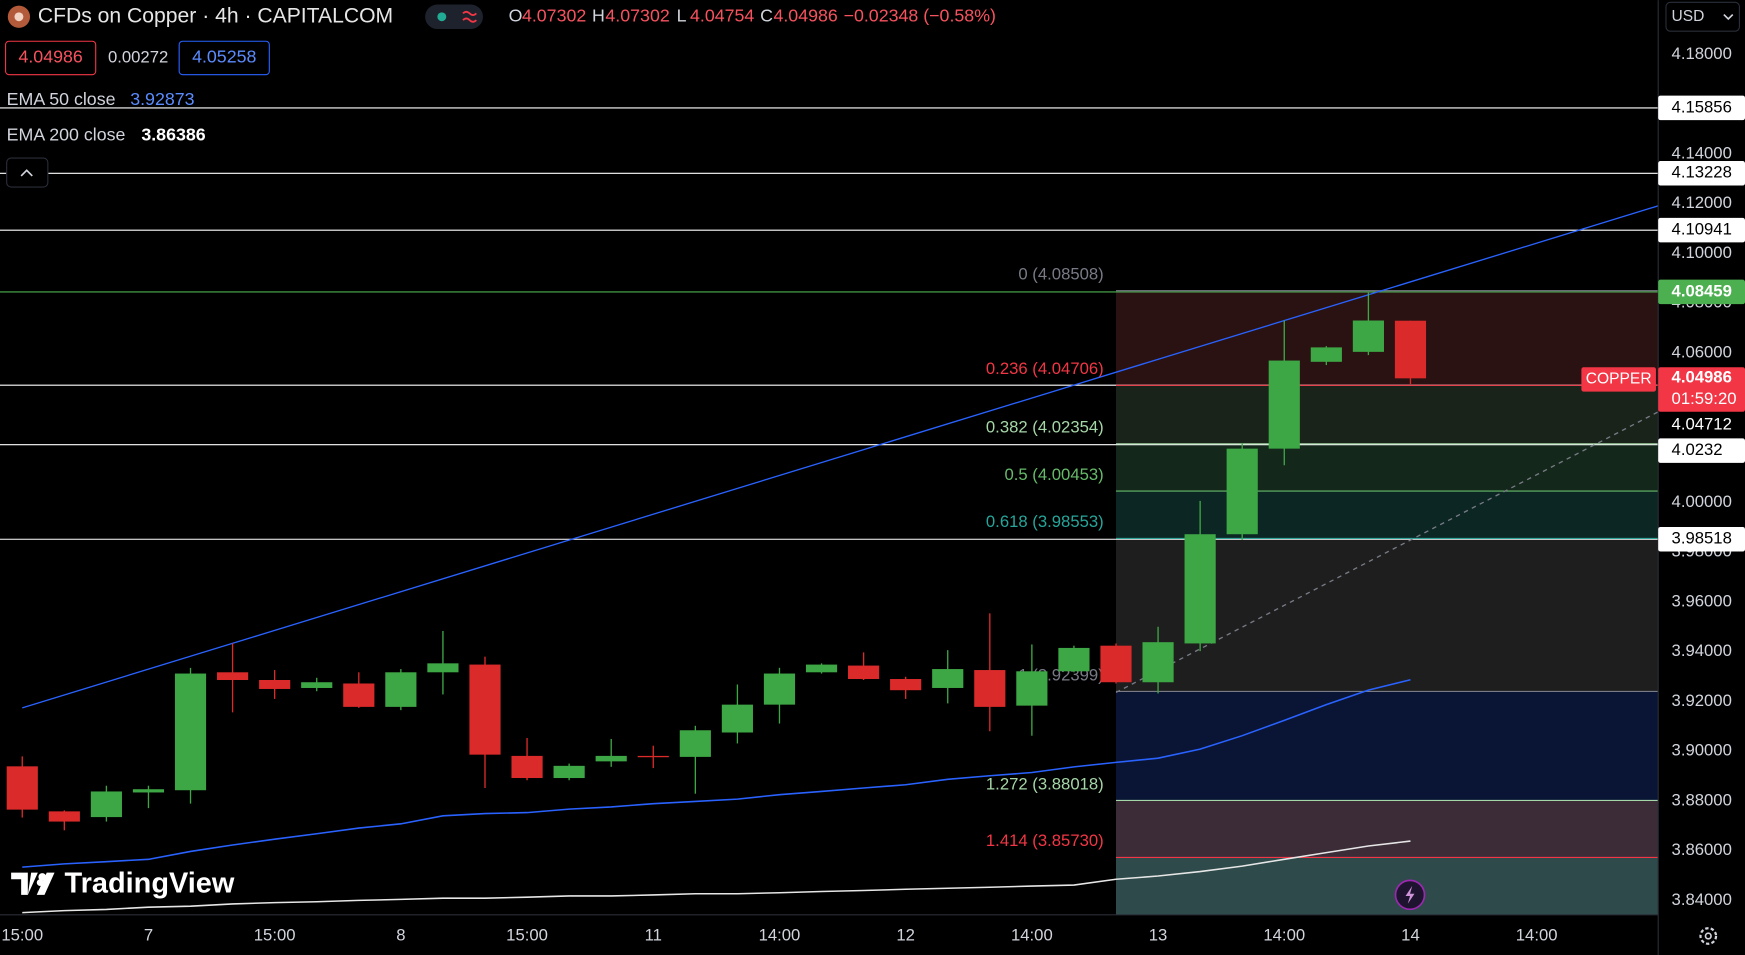  Describe the element at coordinates (61, 99) in the screenshot. I see `legend-name: EMA 50 close` at that location.